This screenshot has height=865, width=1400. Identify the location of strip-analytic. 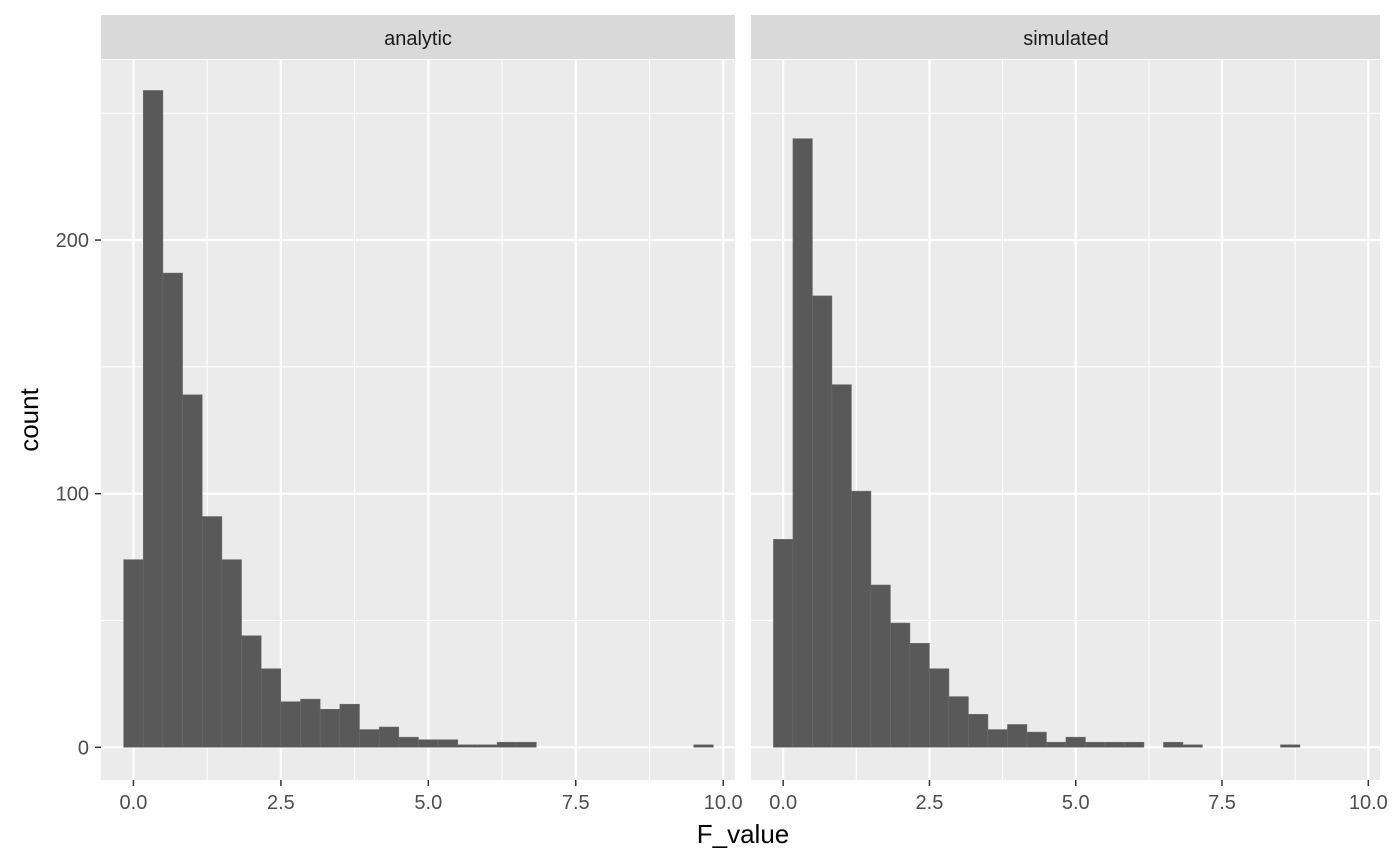
(418, 37).